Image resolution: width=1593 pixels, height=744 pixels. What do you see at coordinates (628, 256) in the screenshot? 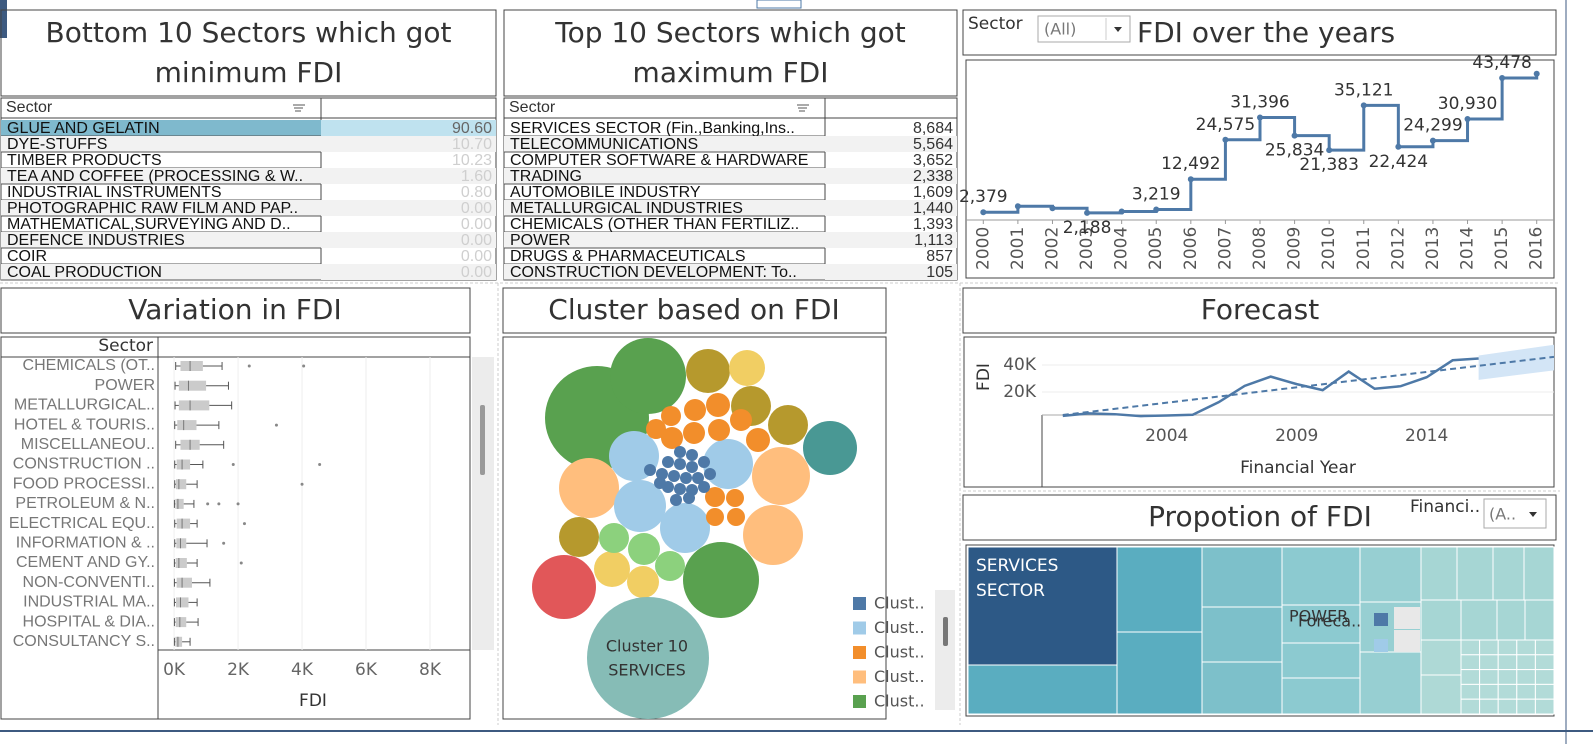
I see `sector-name: DRUGS & PHARMACEUTICALS` at bounding box center [628, 256].